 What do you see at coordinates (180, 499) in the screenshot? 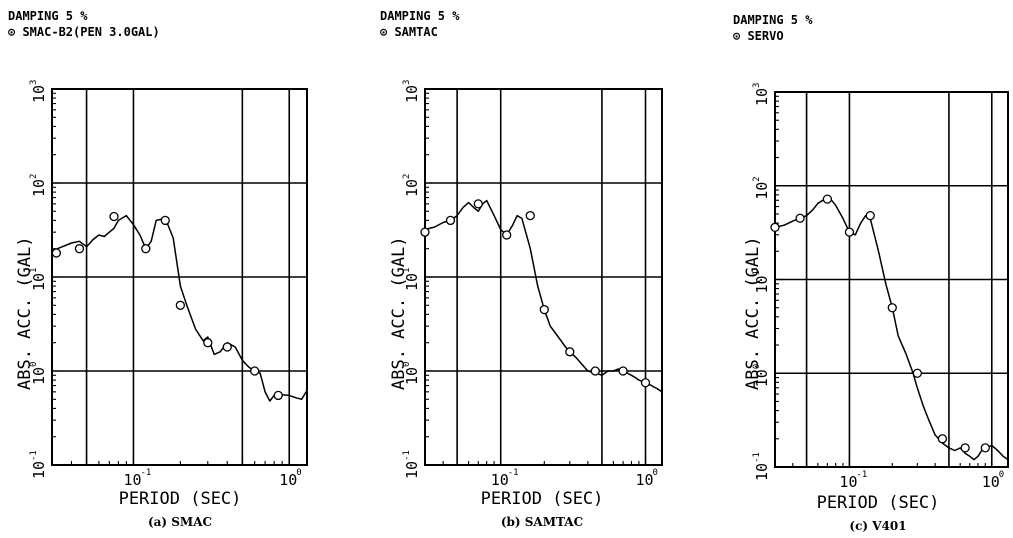
I see `panel-a-x-axis-label: PERIOD (SEC)` at bounding box center [180, 499].